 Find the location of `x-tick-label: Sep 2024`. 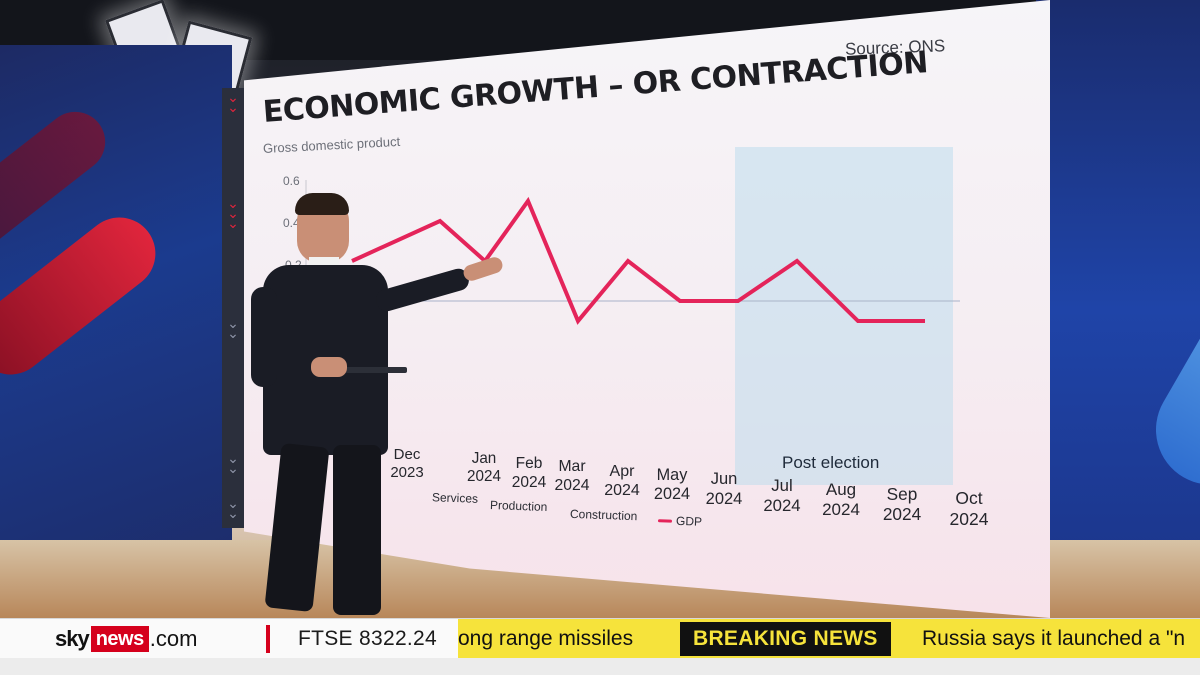

x-tick-label: Sep 2024 is located at coordinates (902, 504).